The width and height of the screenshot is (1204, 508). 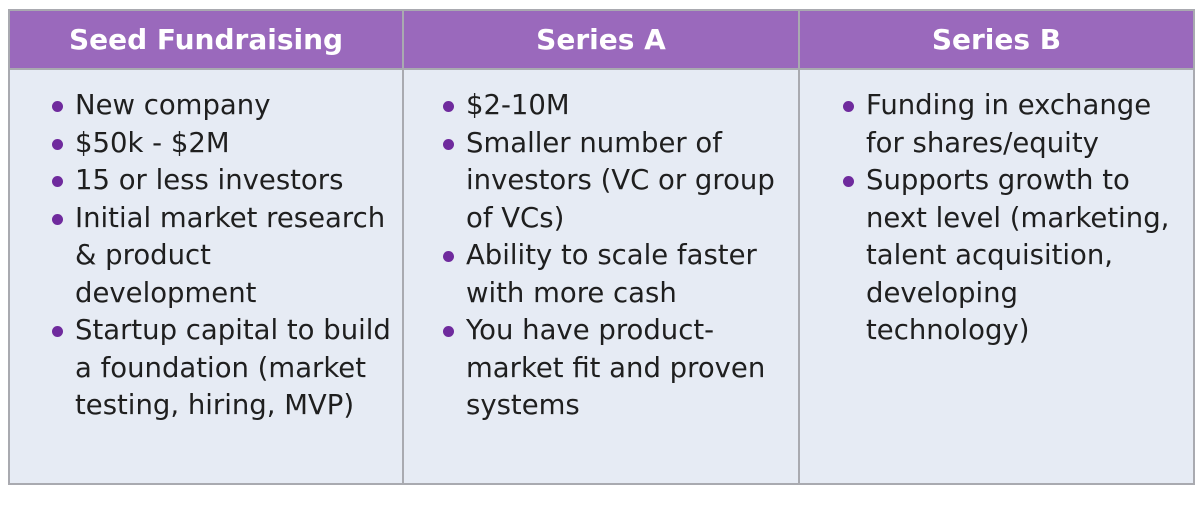 What do you see at coordinates (996, 40) in the screenshot?
I see `header-series-b: Series B` at bounding box center [996, 40].